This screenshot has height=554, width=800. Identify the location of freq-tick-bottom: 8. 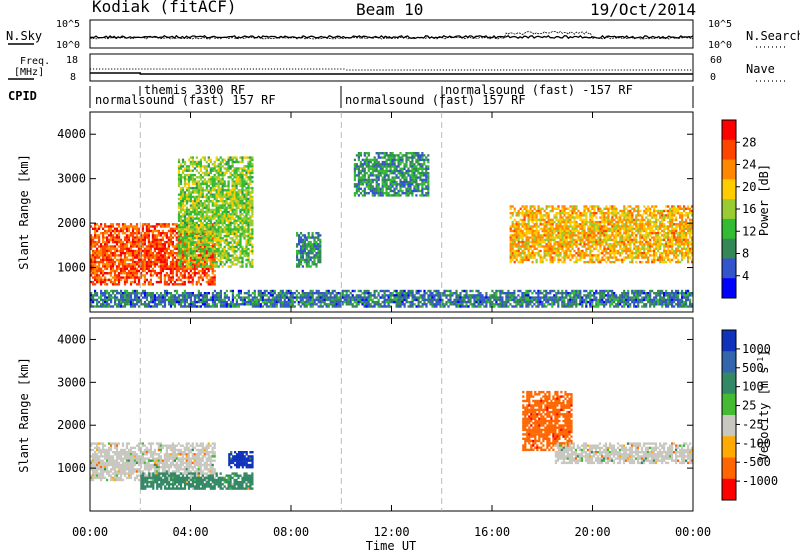
(73, 77).